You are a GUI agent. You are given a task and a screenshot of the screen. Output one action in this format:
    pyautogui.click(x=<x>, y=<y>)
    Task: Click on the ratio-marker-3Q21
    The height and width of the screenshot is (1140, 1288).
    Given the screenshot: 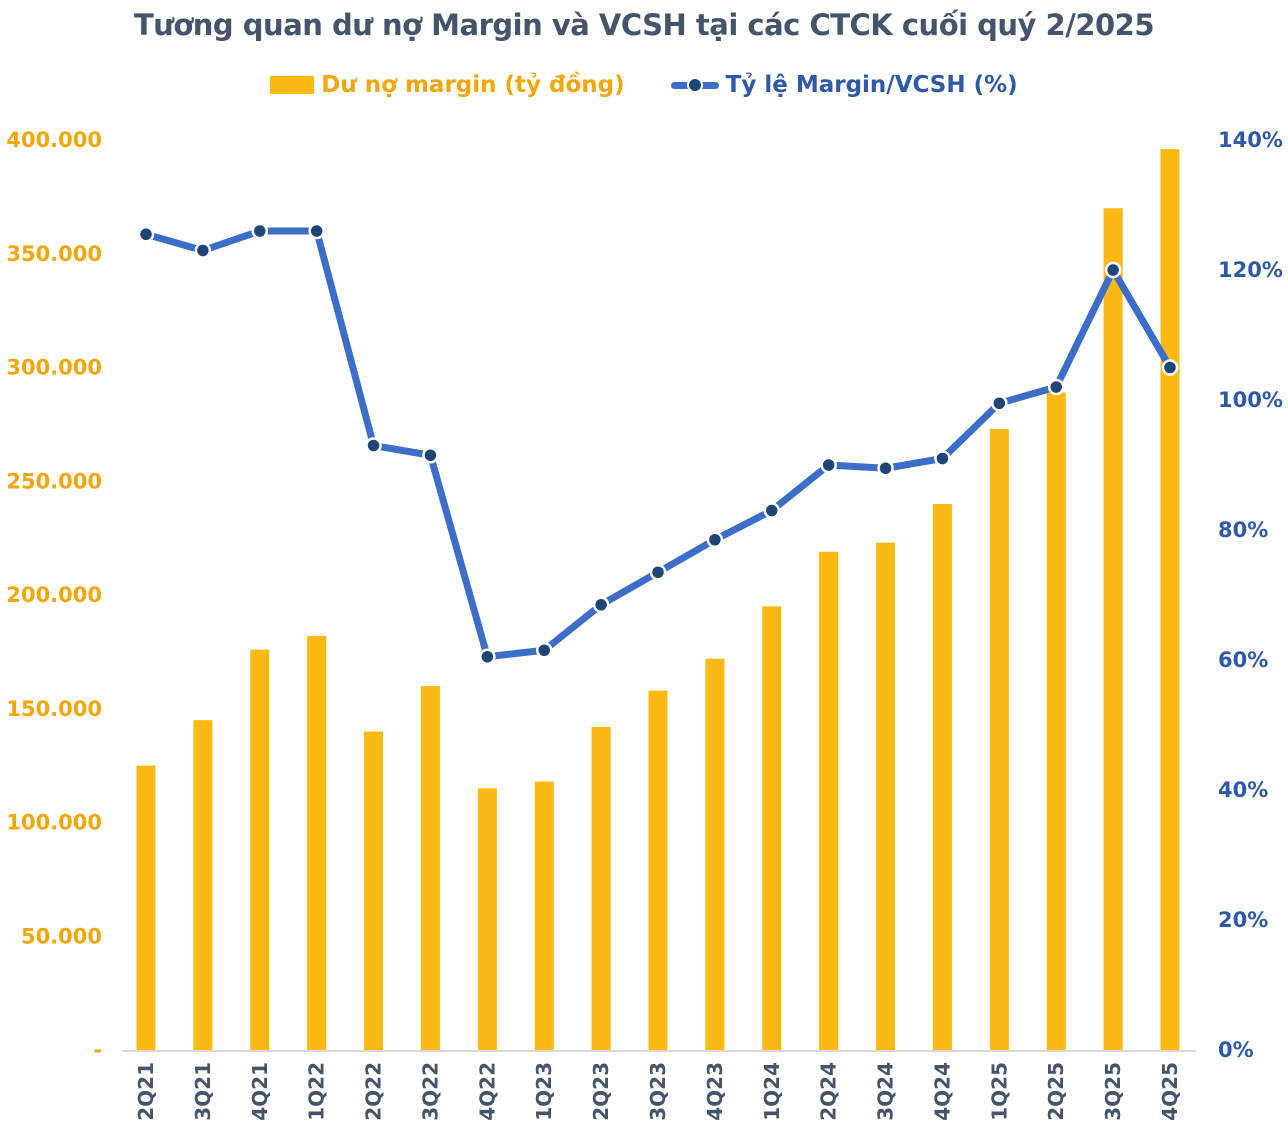 What is the action you would take?
    pyautogui.click(x=203, y=250)
    